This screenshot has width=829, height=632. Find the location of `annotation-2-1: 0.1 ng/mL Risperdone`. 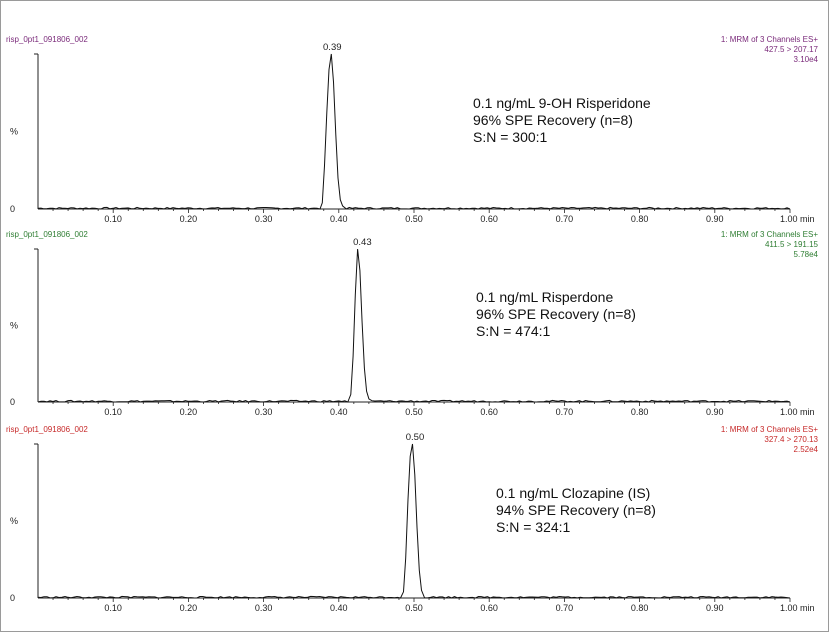

annotation-2-1: 0.1 ng/mL Risperdone is located at coordinates (544, 297).